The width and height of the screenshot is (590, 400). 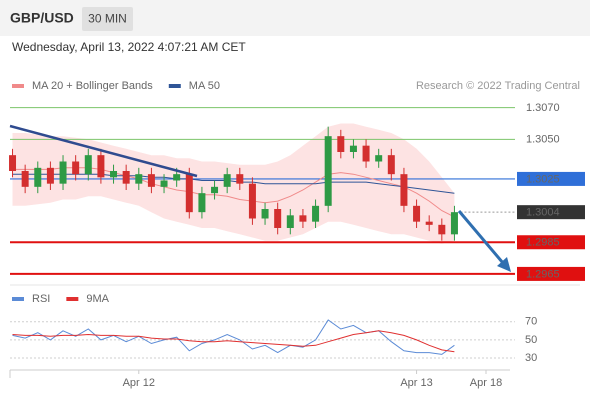 I want to click on arrow-head, so click(x=504, y=264).